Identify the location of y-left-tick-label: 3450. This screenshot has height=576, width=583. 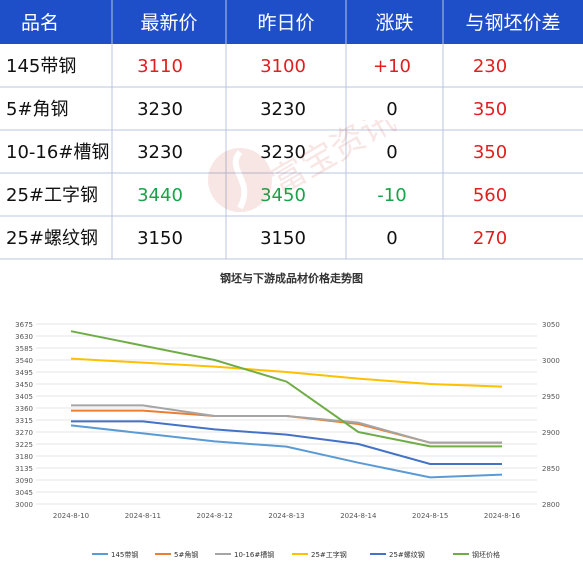
(24, 385).